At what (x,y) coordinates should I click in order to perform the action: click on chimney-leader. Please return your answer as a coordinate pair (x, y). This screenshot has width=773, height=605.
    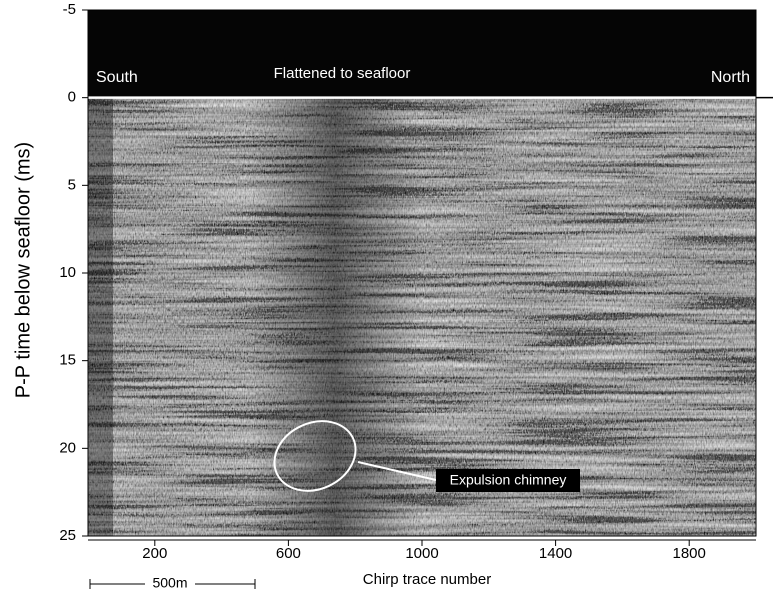
    Looking at the image, I should click on (397, 471).